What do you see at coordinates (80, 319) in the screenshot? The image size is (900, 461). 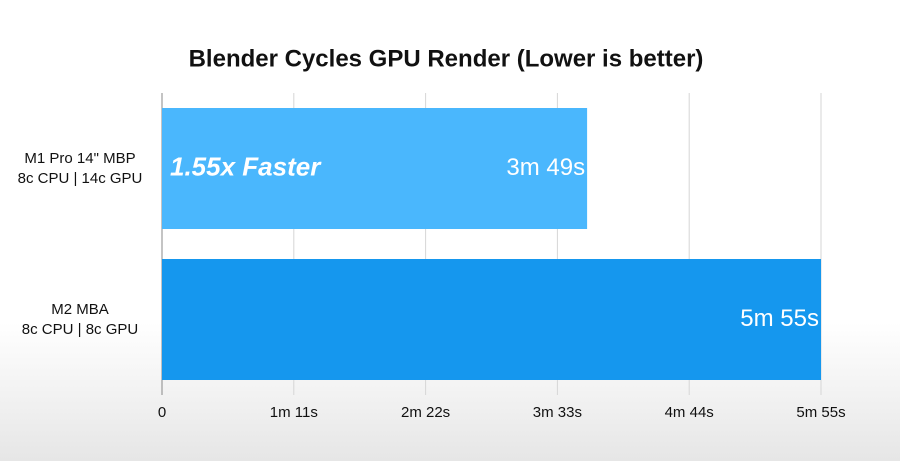 I see `y-tick-label: M2 MBA 8c CPU | 8c GPU` at bounding box center [80, 319].